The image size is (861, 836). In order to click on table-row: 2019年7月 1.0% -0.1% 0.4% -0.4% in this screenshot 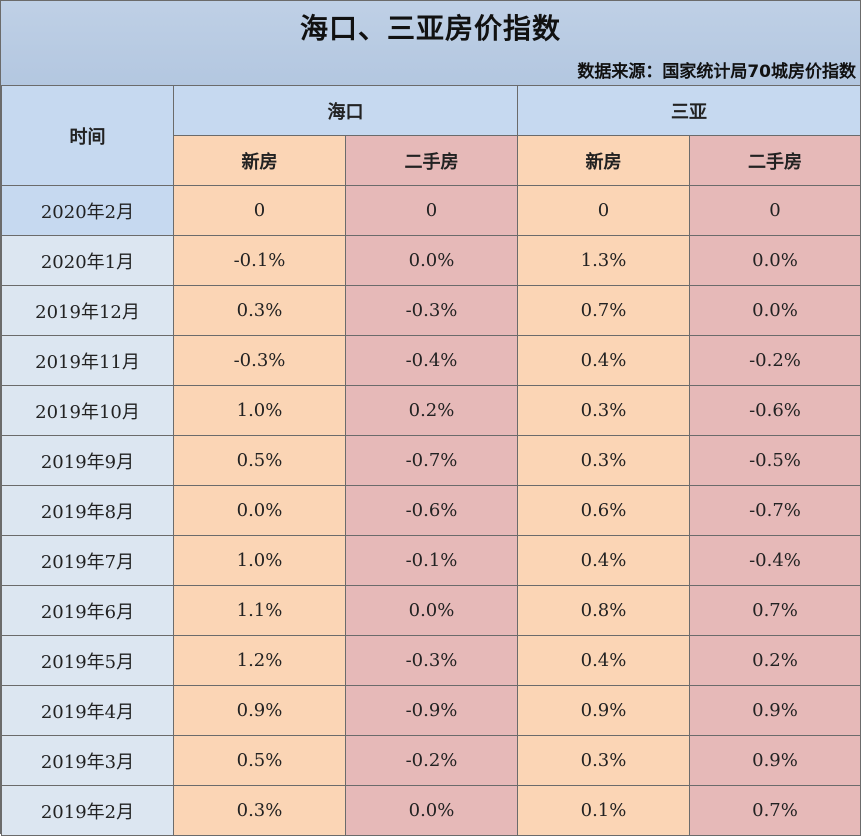, I will do `click(431, 560)`.